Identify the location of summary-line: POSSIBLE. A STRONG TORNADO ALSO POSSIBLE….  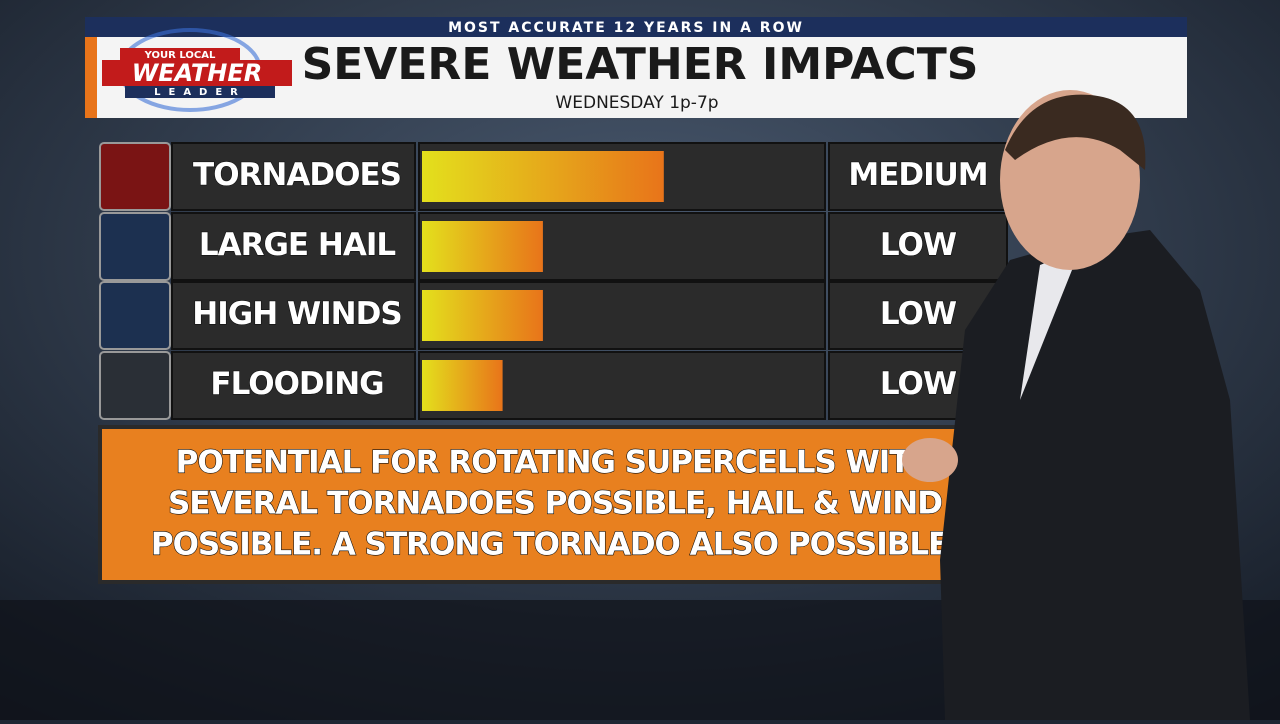
(555, 545).